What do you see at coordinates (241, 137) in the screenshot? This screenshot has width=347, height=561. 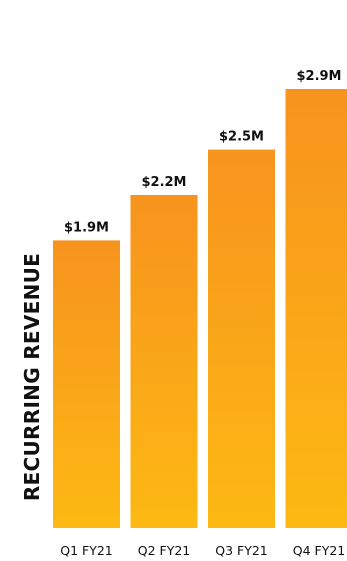 I see `data-label-3: $2.5M` at bounding box center [241, 137].